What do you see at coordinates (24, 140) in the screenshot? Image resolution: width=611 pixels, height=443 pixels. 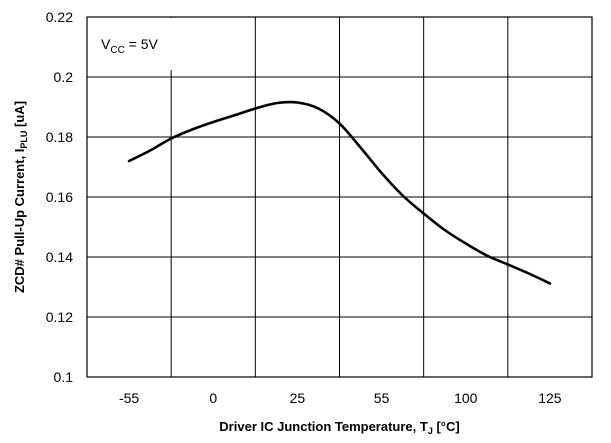 I see `y-axis-title-subscript: PLU` at bounding box center [24, 140].